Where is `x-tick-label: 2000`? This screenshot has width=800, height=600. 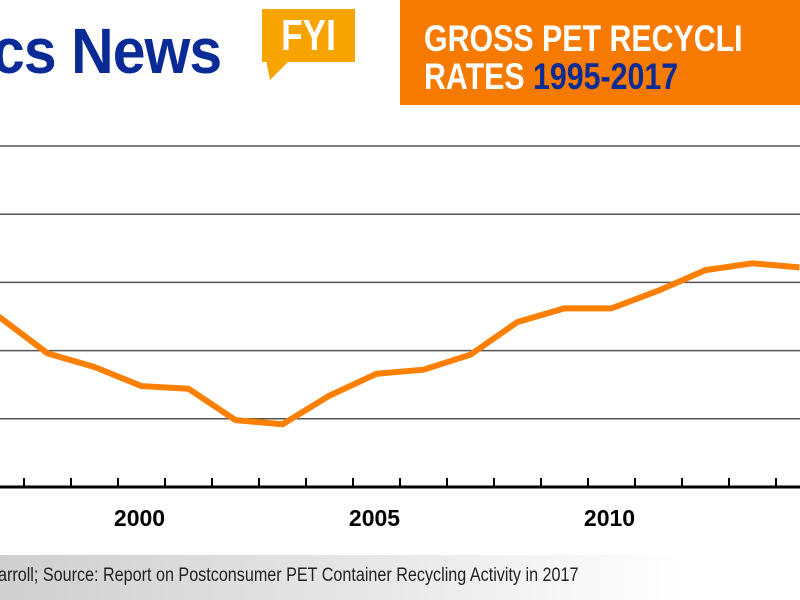
x-tick-label: 2000 is located at coordinates (139, 518).